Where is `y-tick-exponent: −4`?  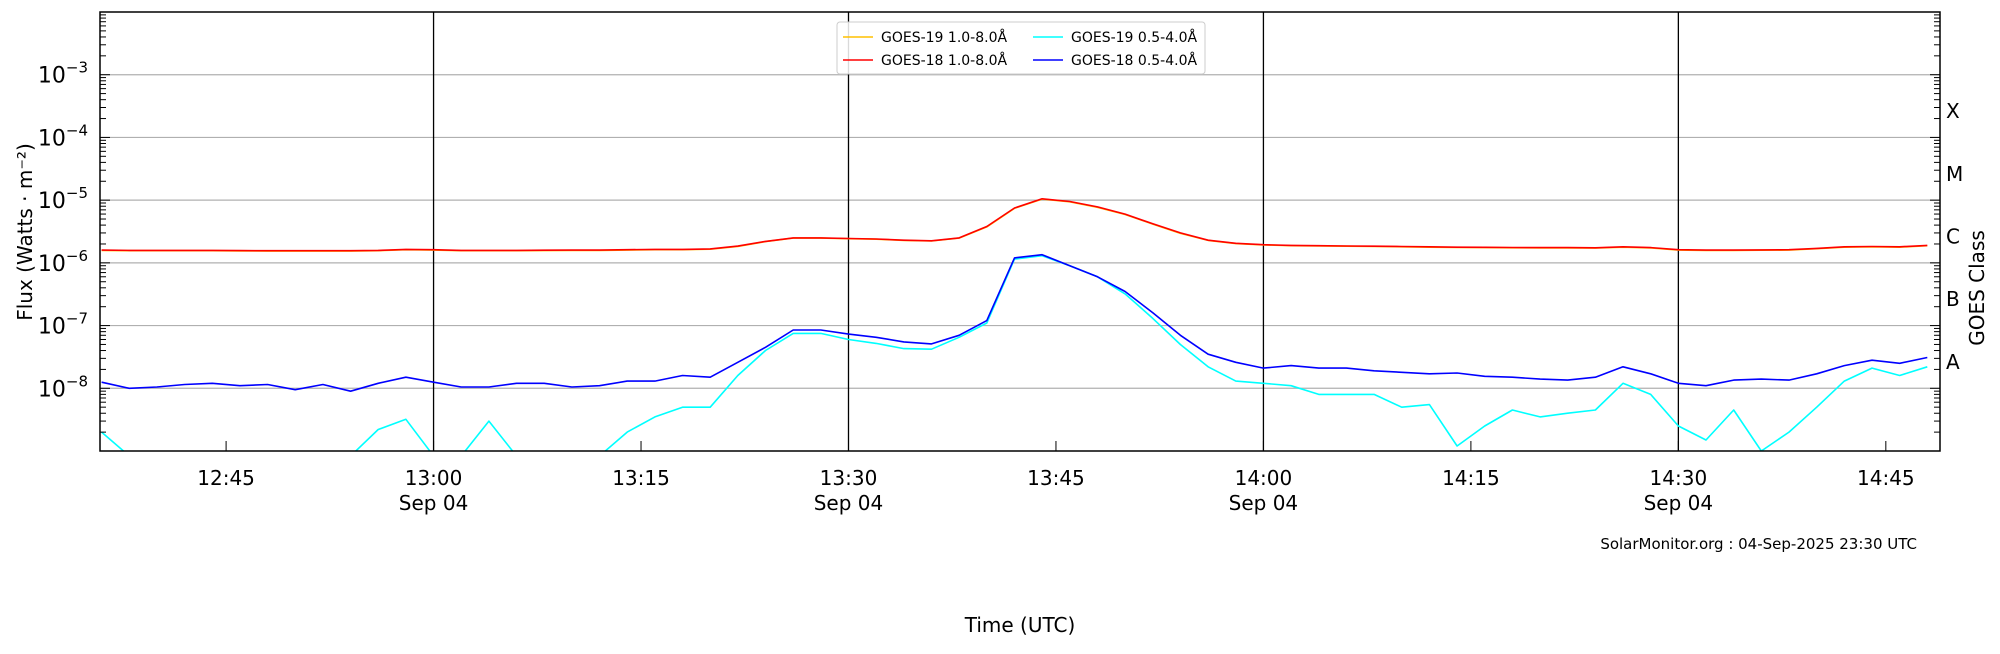 y-tick-exponent: −4 is located at coordinates (77, 130).